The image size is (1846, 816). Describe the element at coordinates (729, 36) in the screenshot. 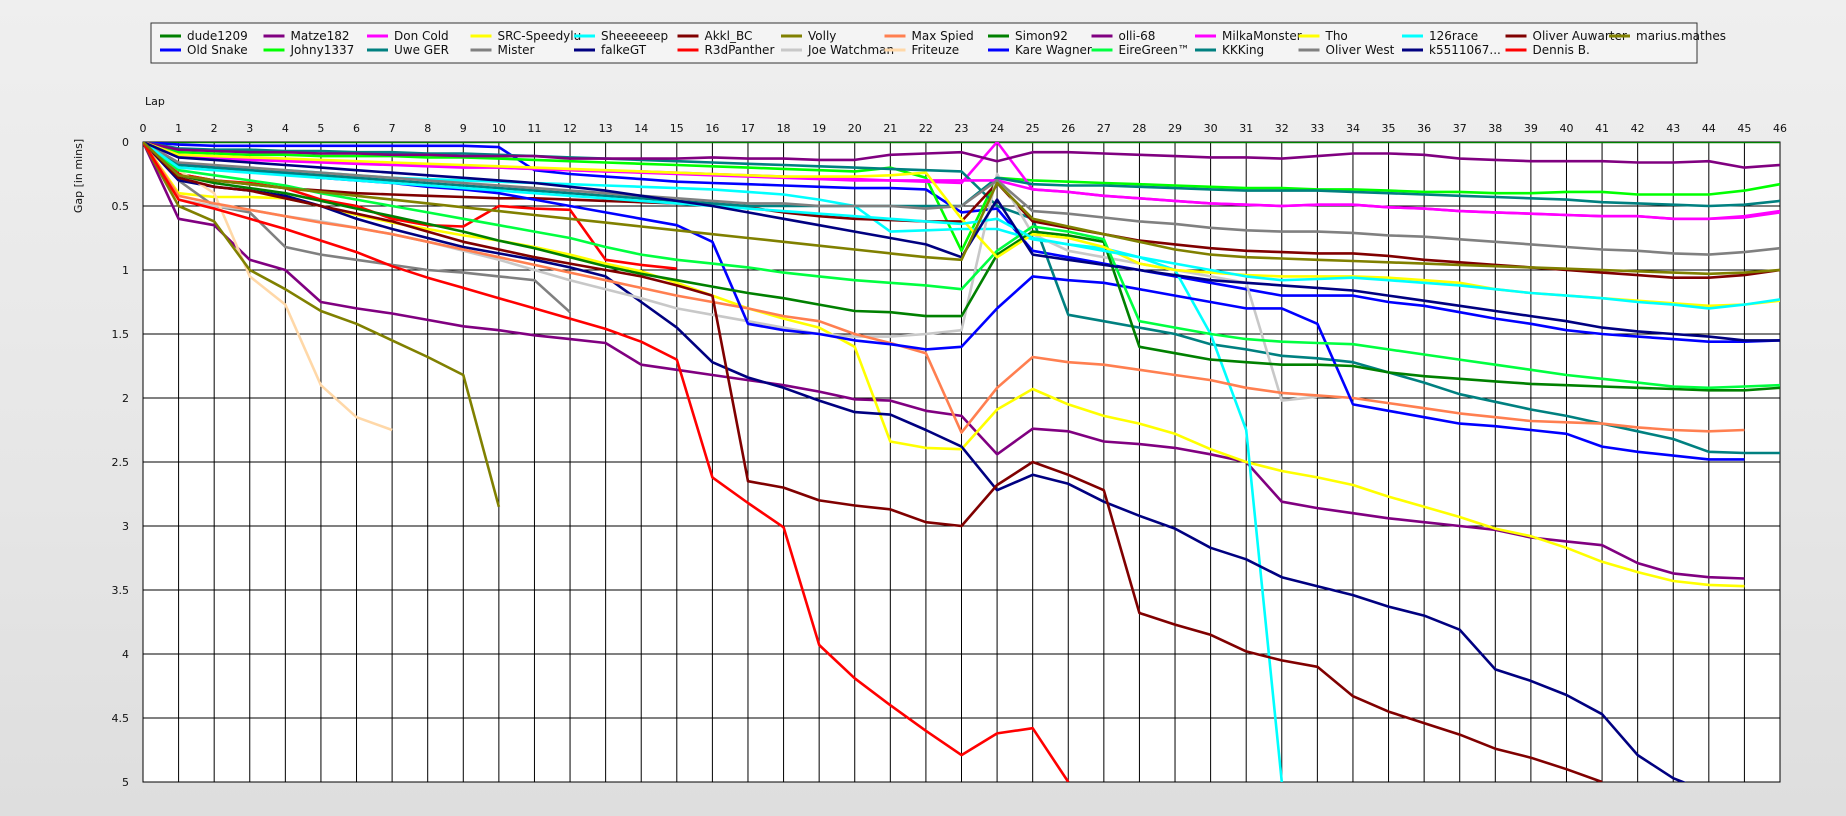

I see `legend-item: Akkl_BC` at that location.